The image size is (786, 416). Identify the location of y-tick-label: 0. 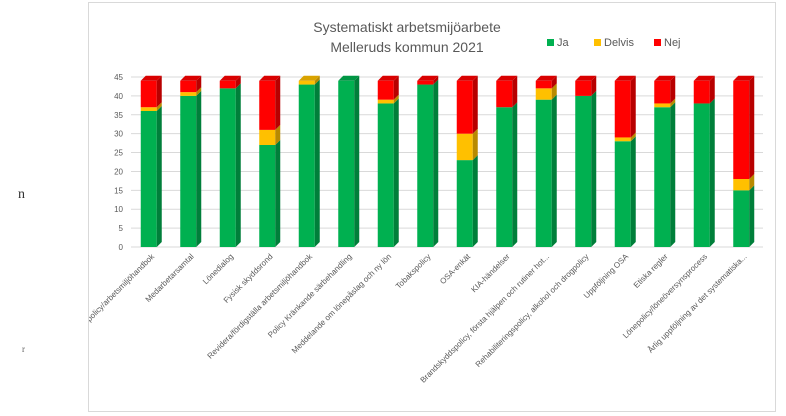
(121, 247).